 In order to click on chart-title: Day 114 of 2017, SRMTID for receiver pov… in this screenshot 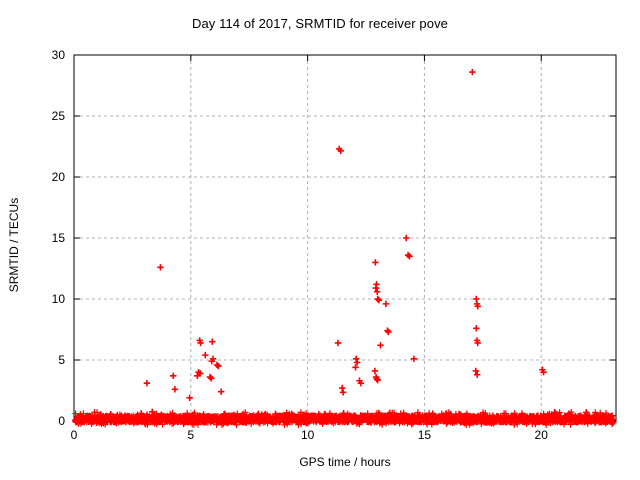, I will do `click(320, 23)`.